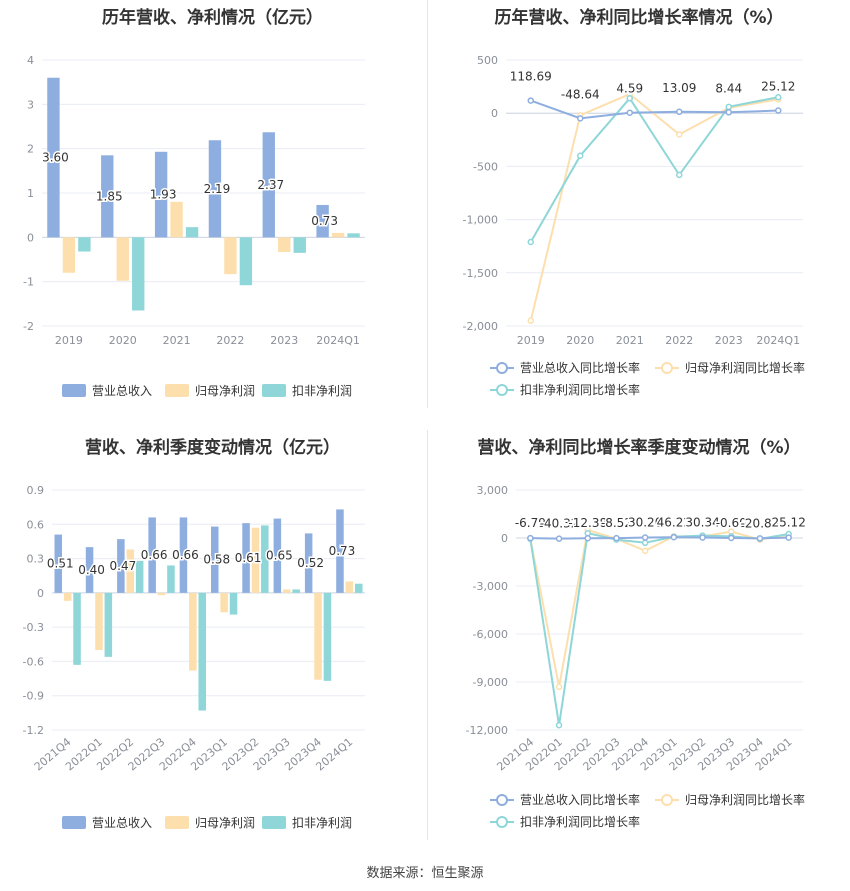 This screenshot has width=850, height=891. Describe the element at coordinates (587, 523) in the screenshot. I see `data-label: -12.38` at that location.